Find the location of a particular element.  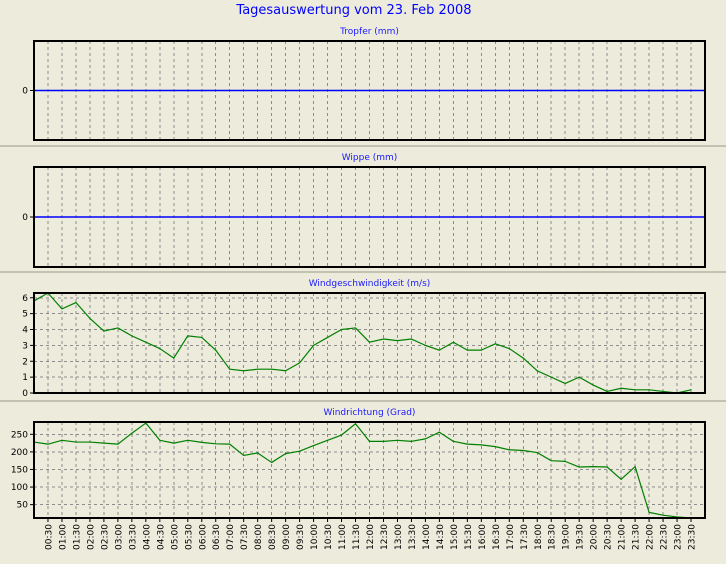

x-tick-label: 07:30 is located at coordinates (245, 537).